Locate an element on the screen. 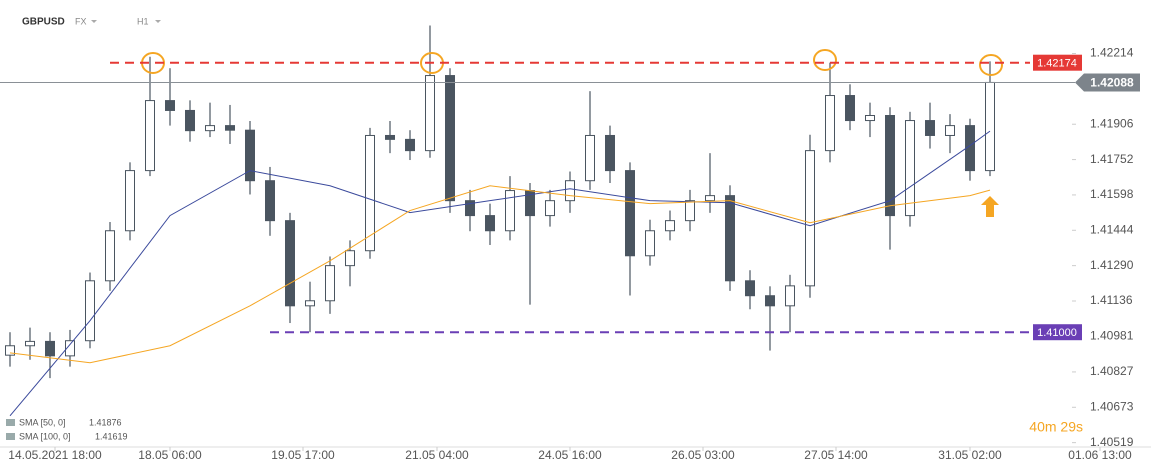 This screenshot has width=1151, height=472. y-tick-label: 1.41598 is located at coordinates (1112, 194).